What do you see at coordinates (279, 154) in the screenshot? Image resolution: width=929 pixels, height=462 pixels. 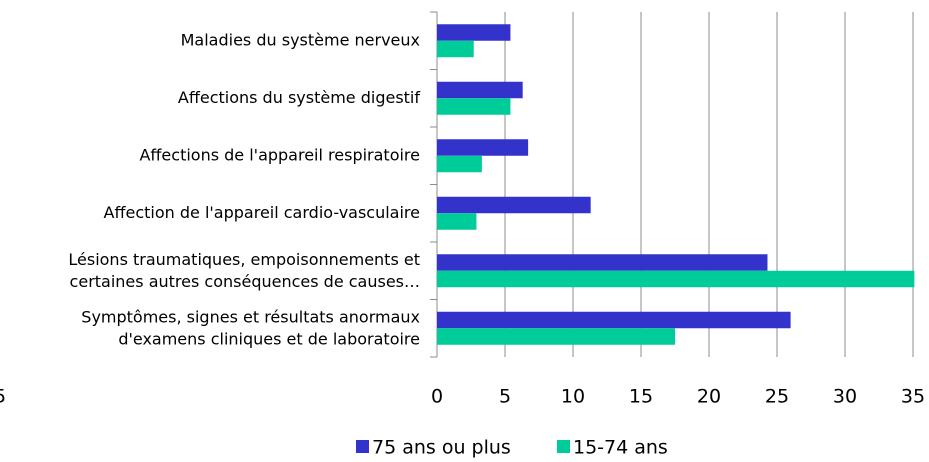 I see `y-tick-label: Affections de l'appareil respiratoire` at bounding box center [279, 154].